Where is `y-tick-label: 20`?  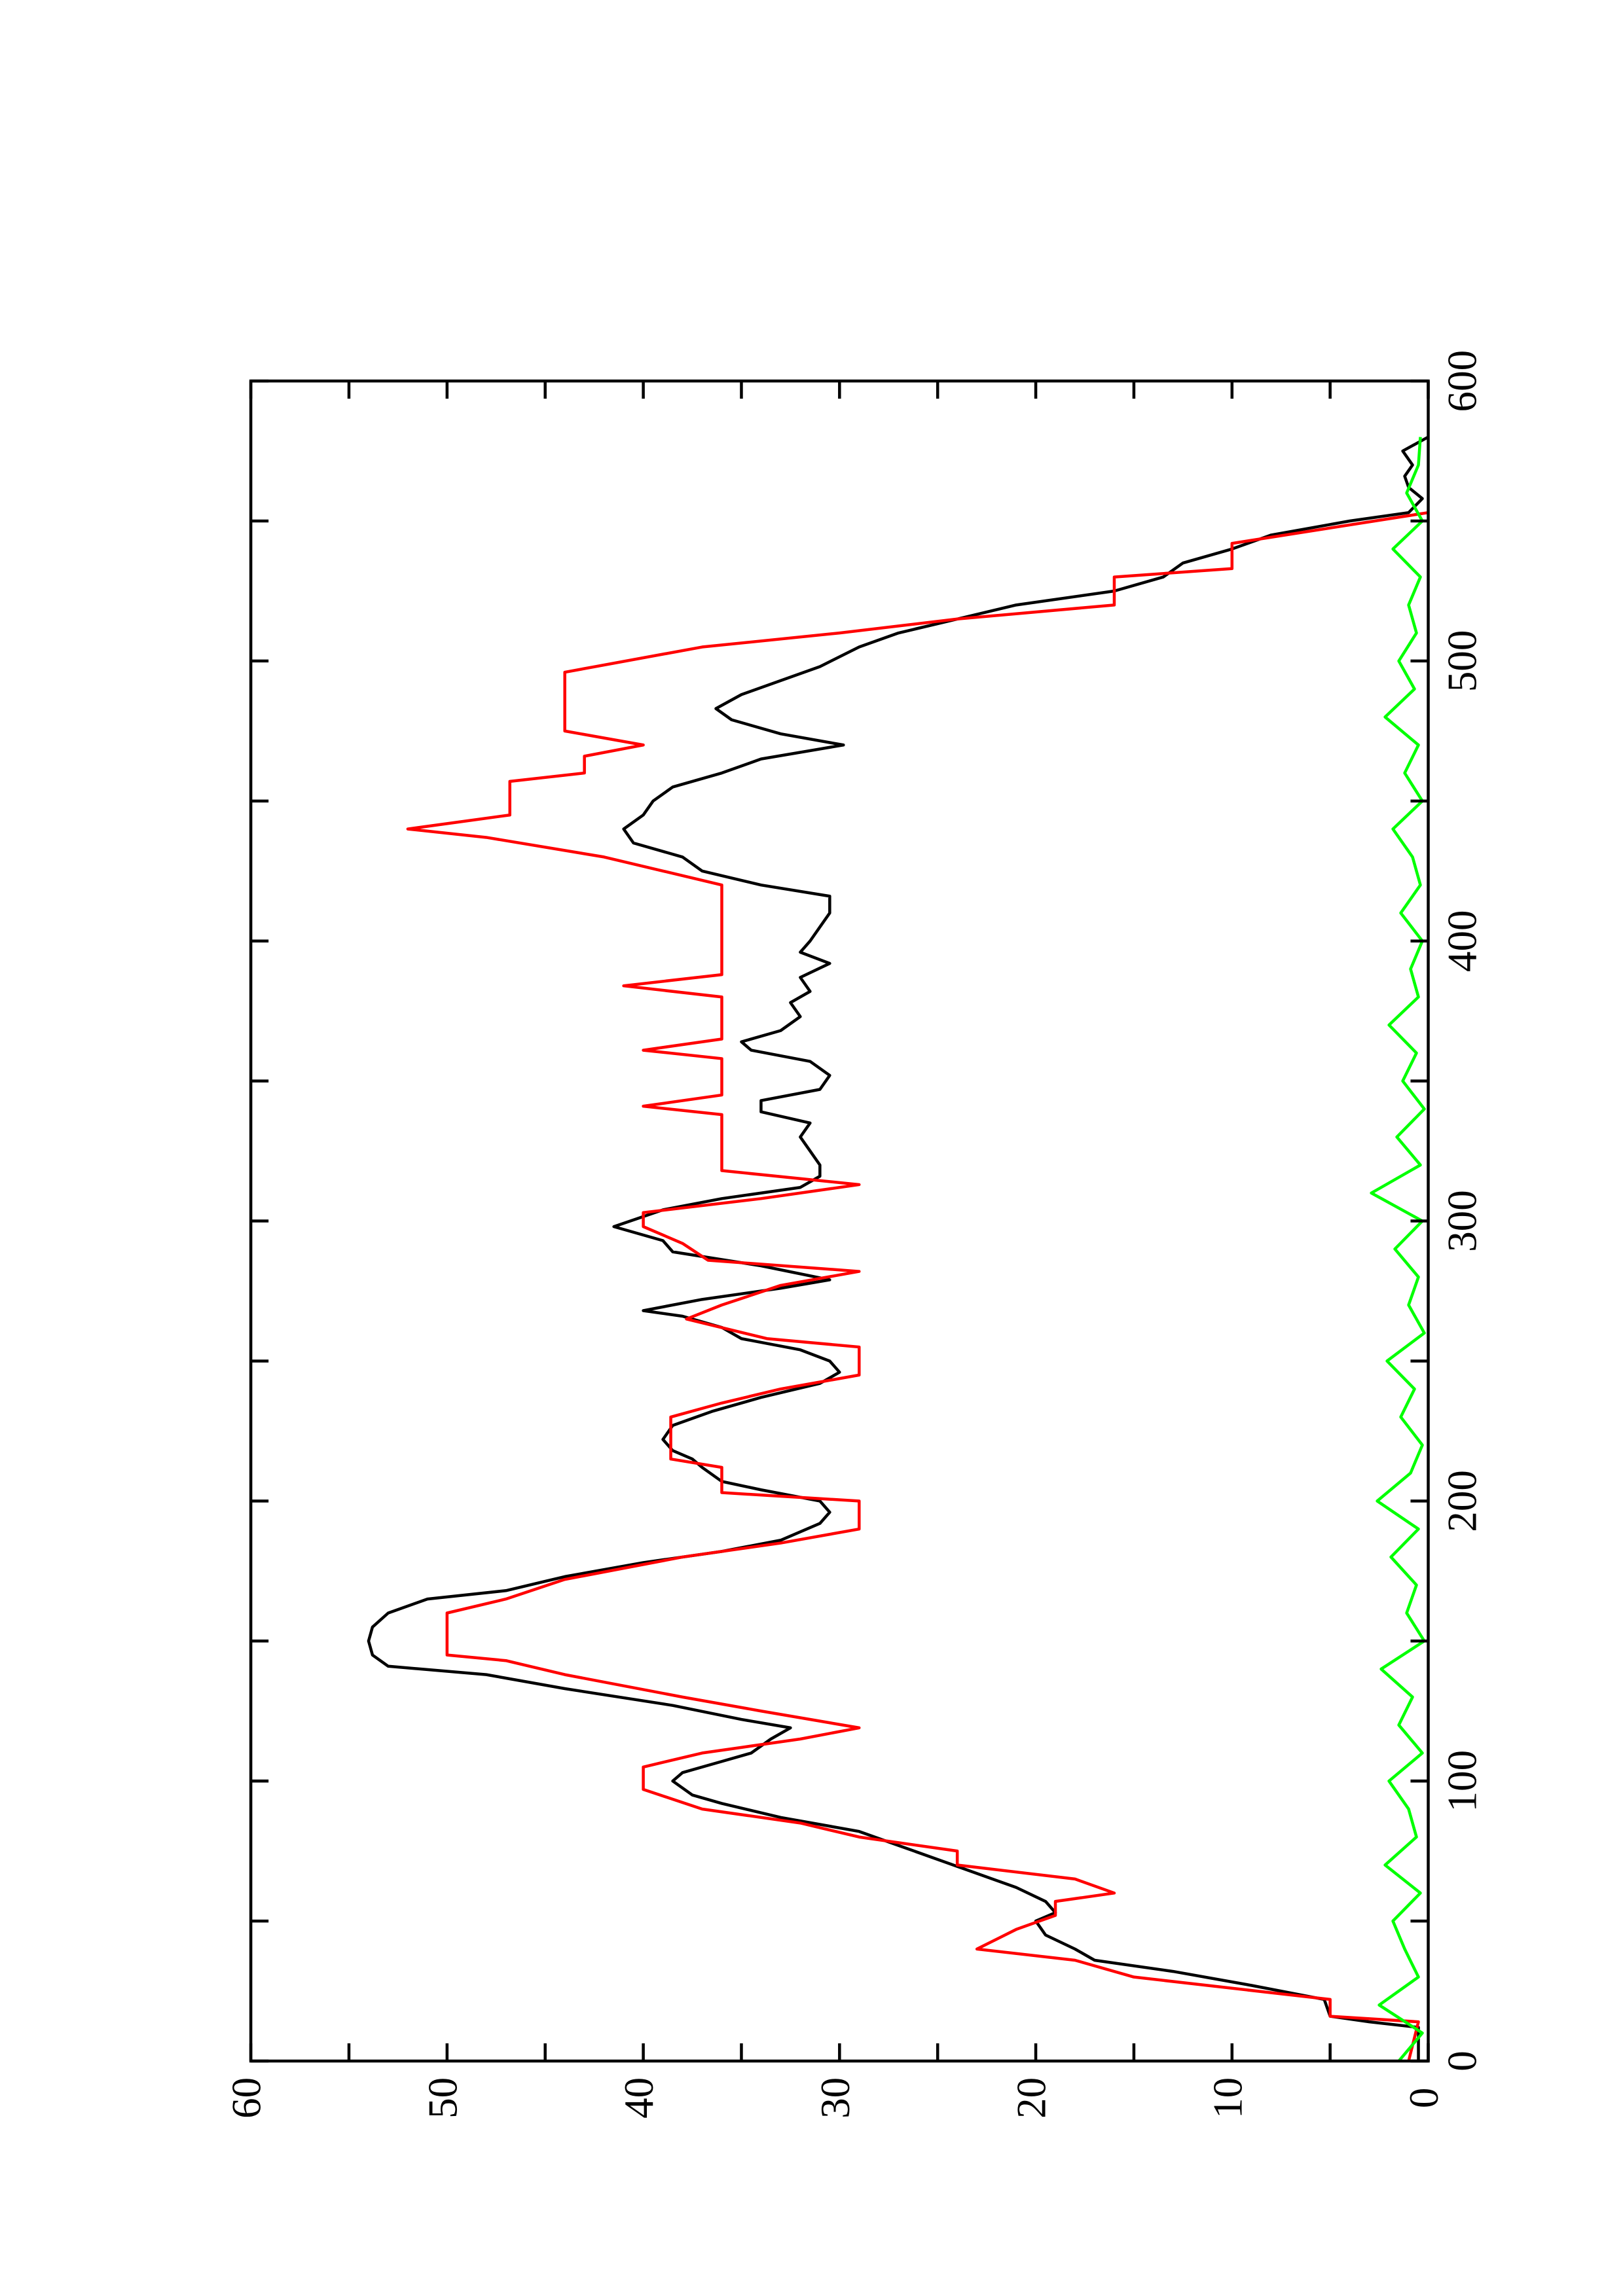 y-tick-label: 20 is located at coordinates (1032, 2098).